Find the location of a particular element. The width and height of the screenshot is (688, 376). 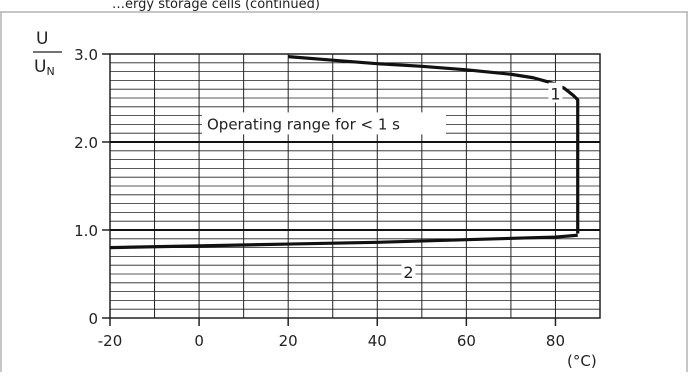

series-label-1: 1 is located at coordinates (555, 94).